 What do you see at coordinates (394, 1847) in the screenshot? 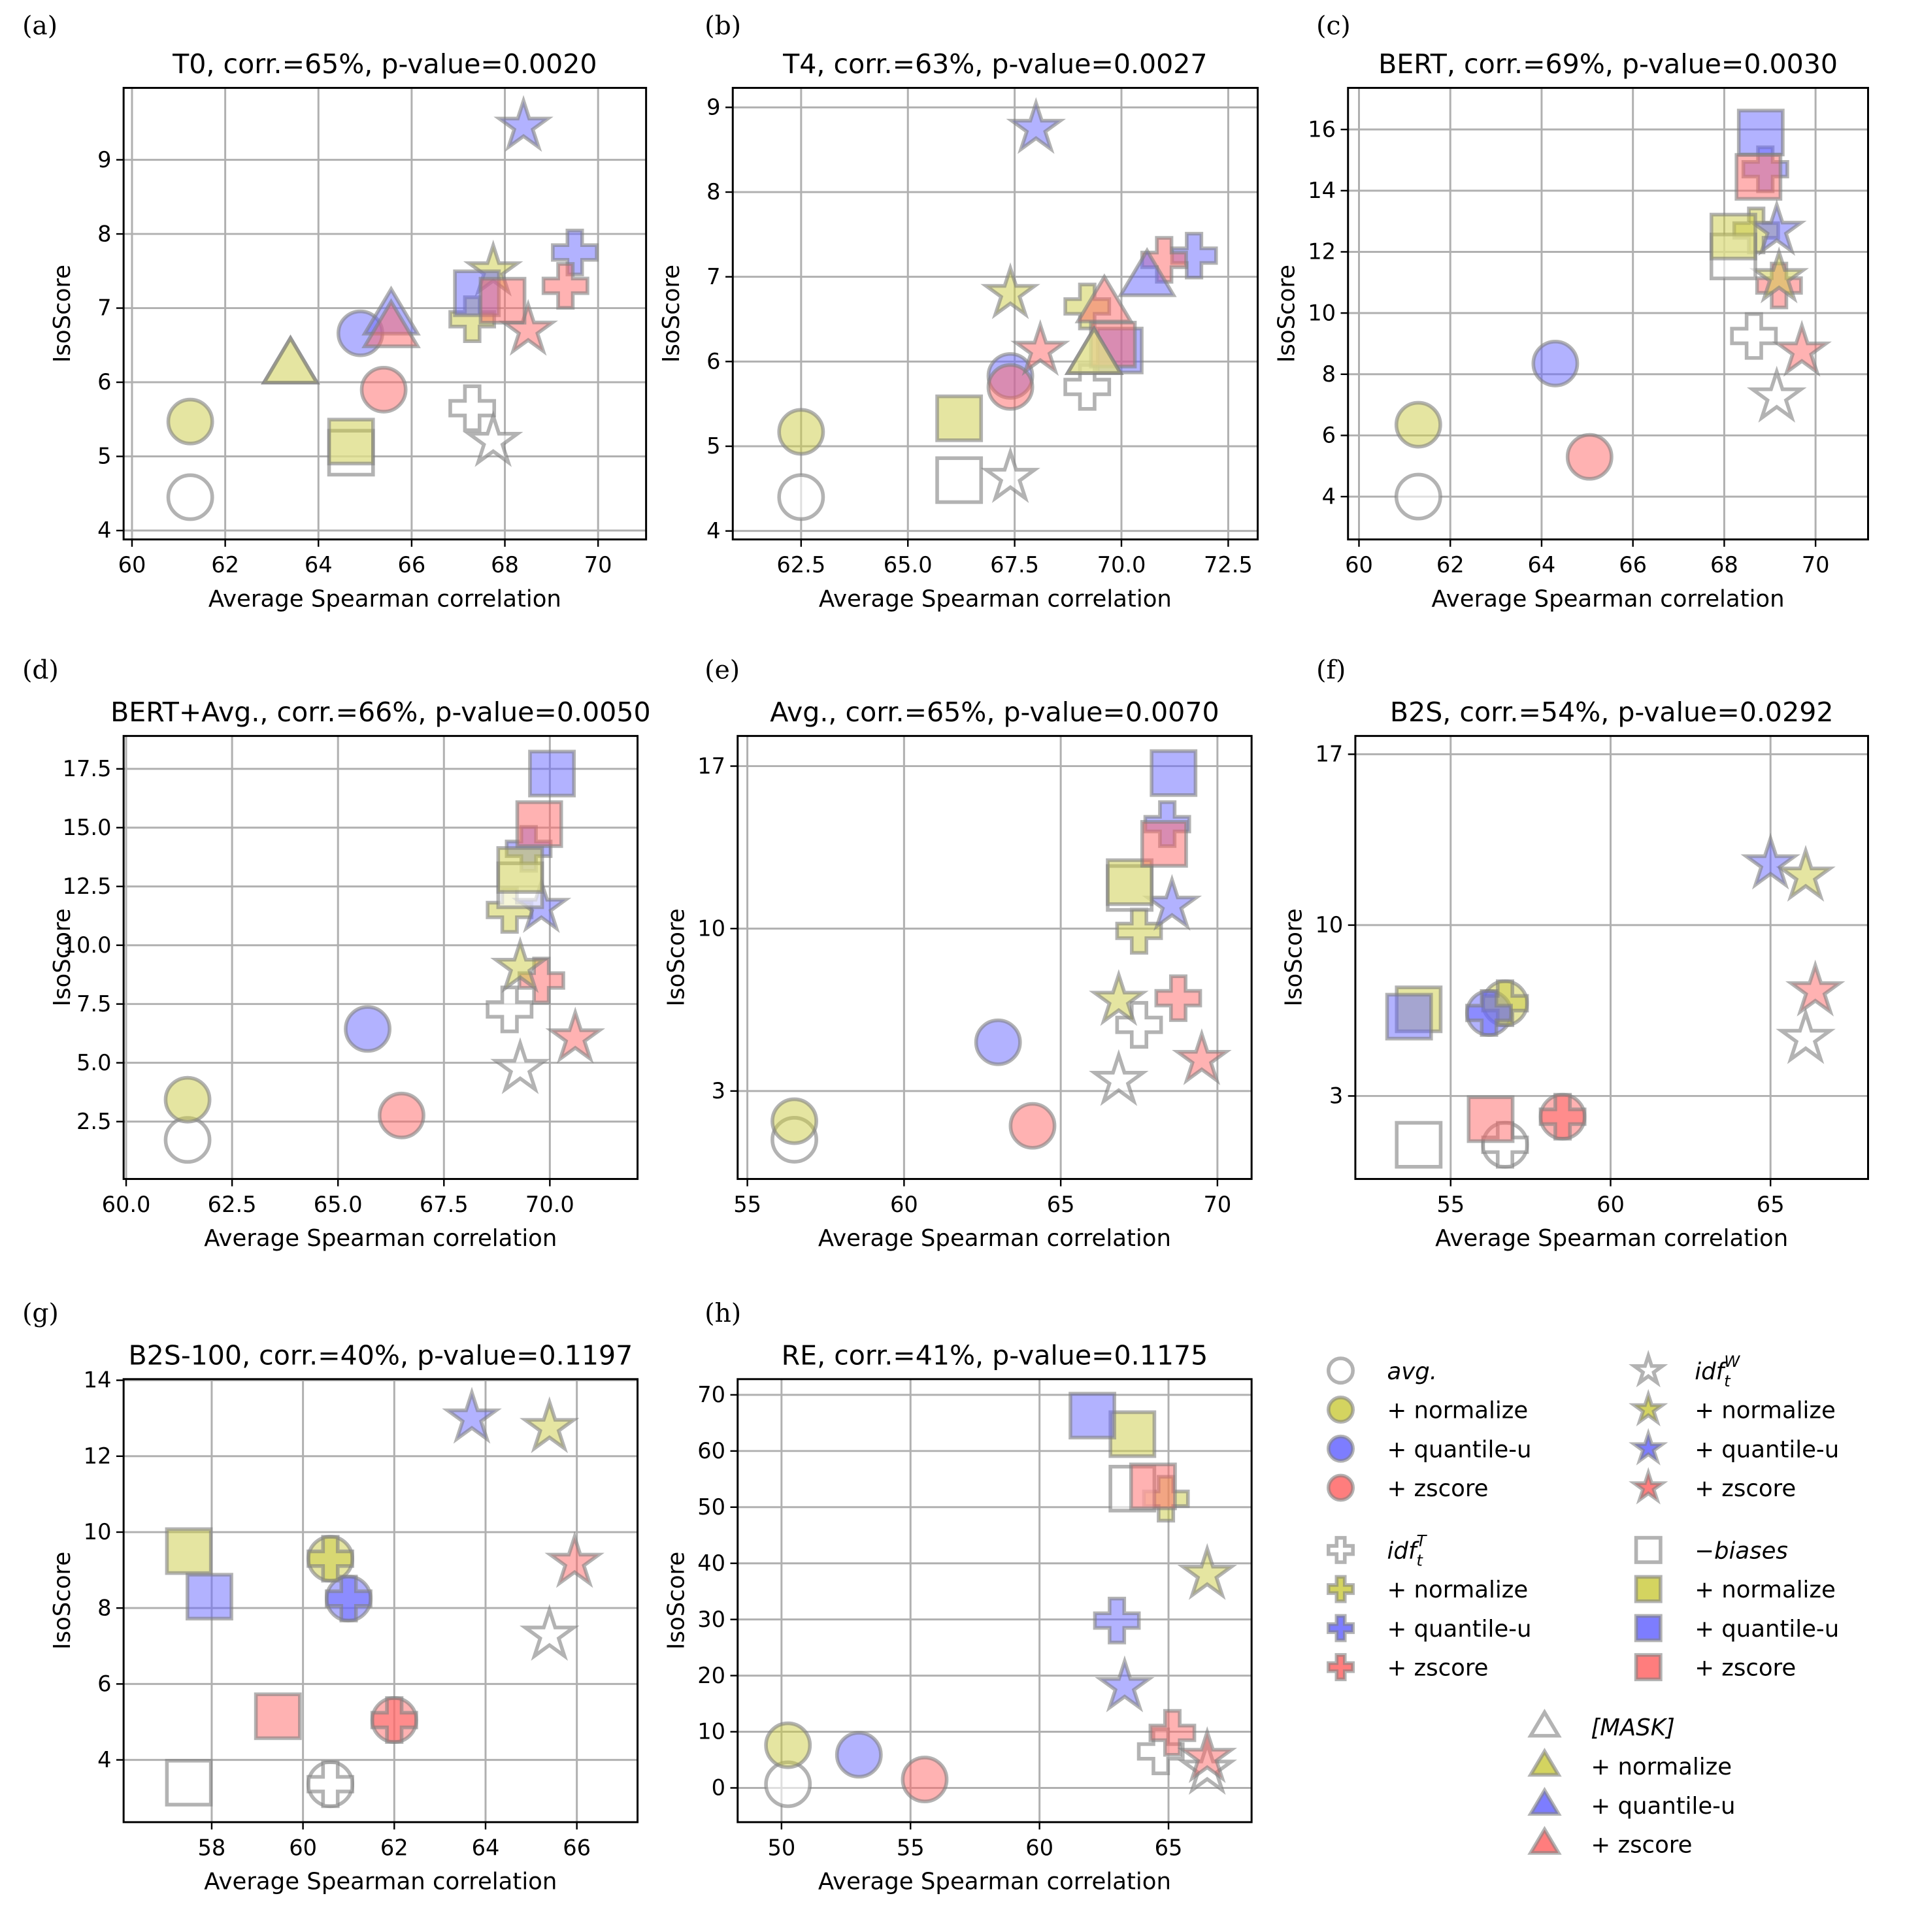
I see `x-tick-label: 62` at bounding box center [394, 1847].